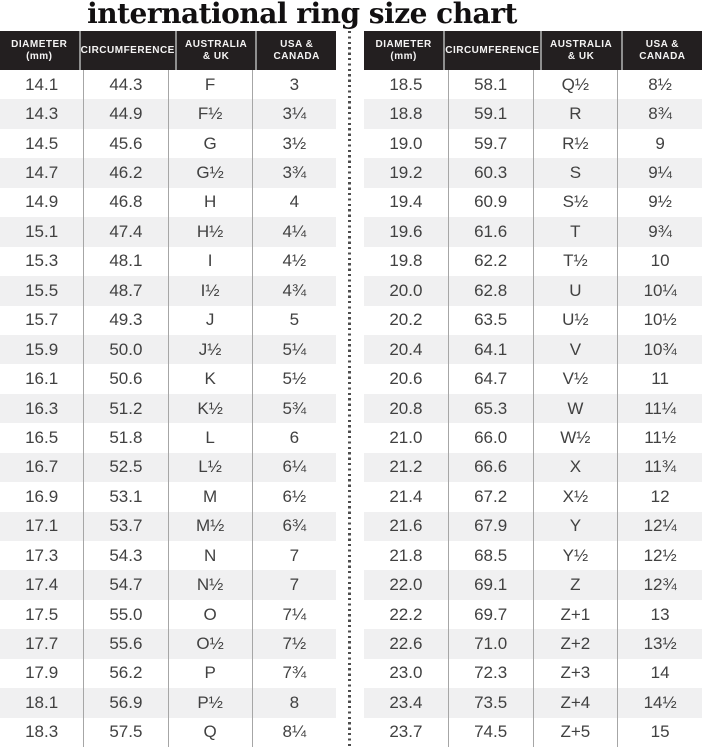 This screenshot has height=747, width=702. Describe the element at coordinates (490, 467) in the screenshot. I see `cell-circumference: 66.6` at that location.